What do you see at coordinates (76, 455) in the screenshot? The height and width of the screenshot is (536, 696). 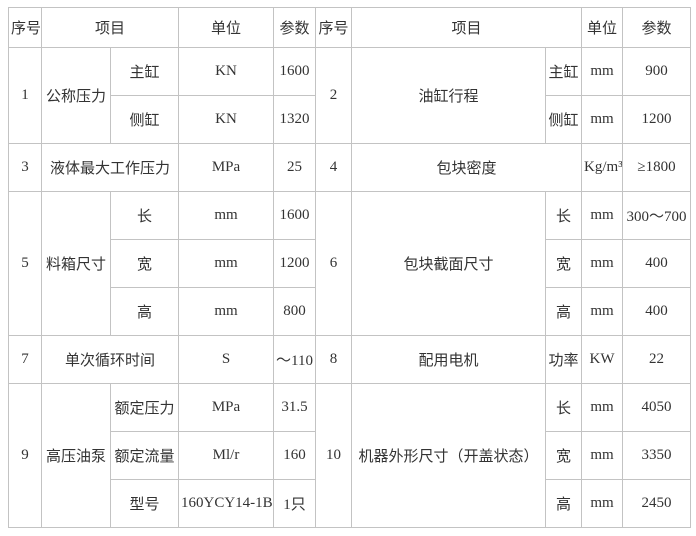 I see `item-cell: 高压油泵` at bounding box center [76, 455].